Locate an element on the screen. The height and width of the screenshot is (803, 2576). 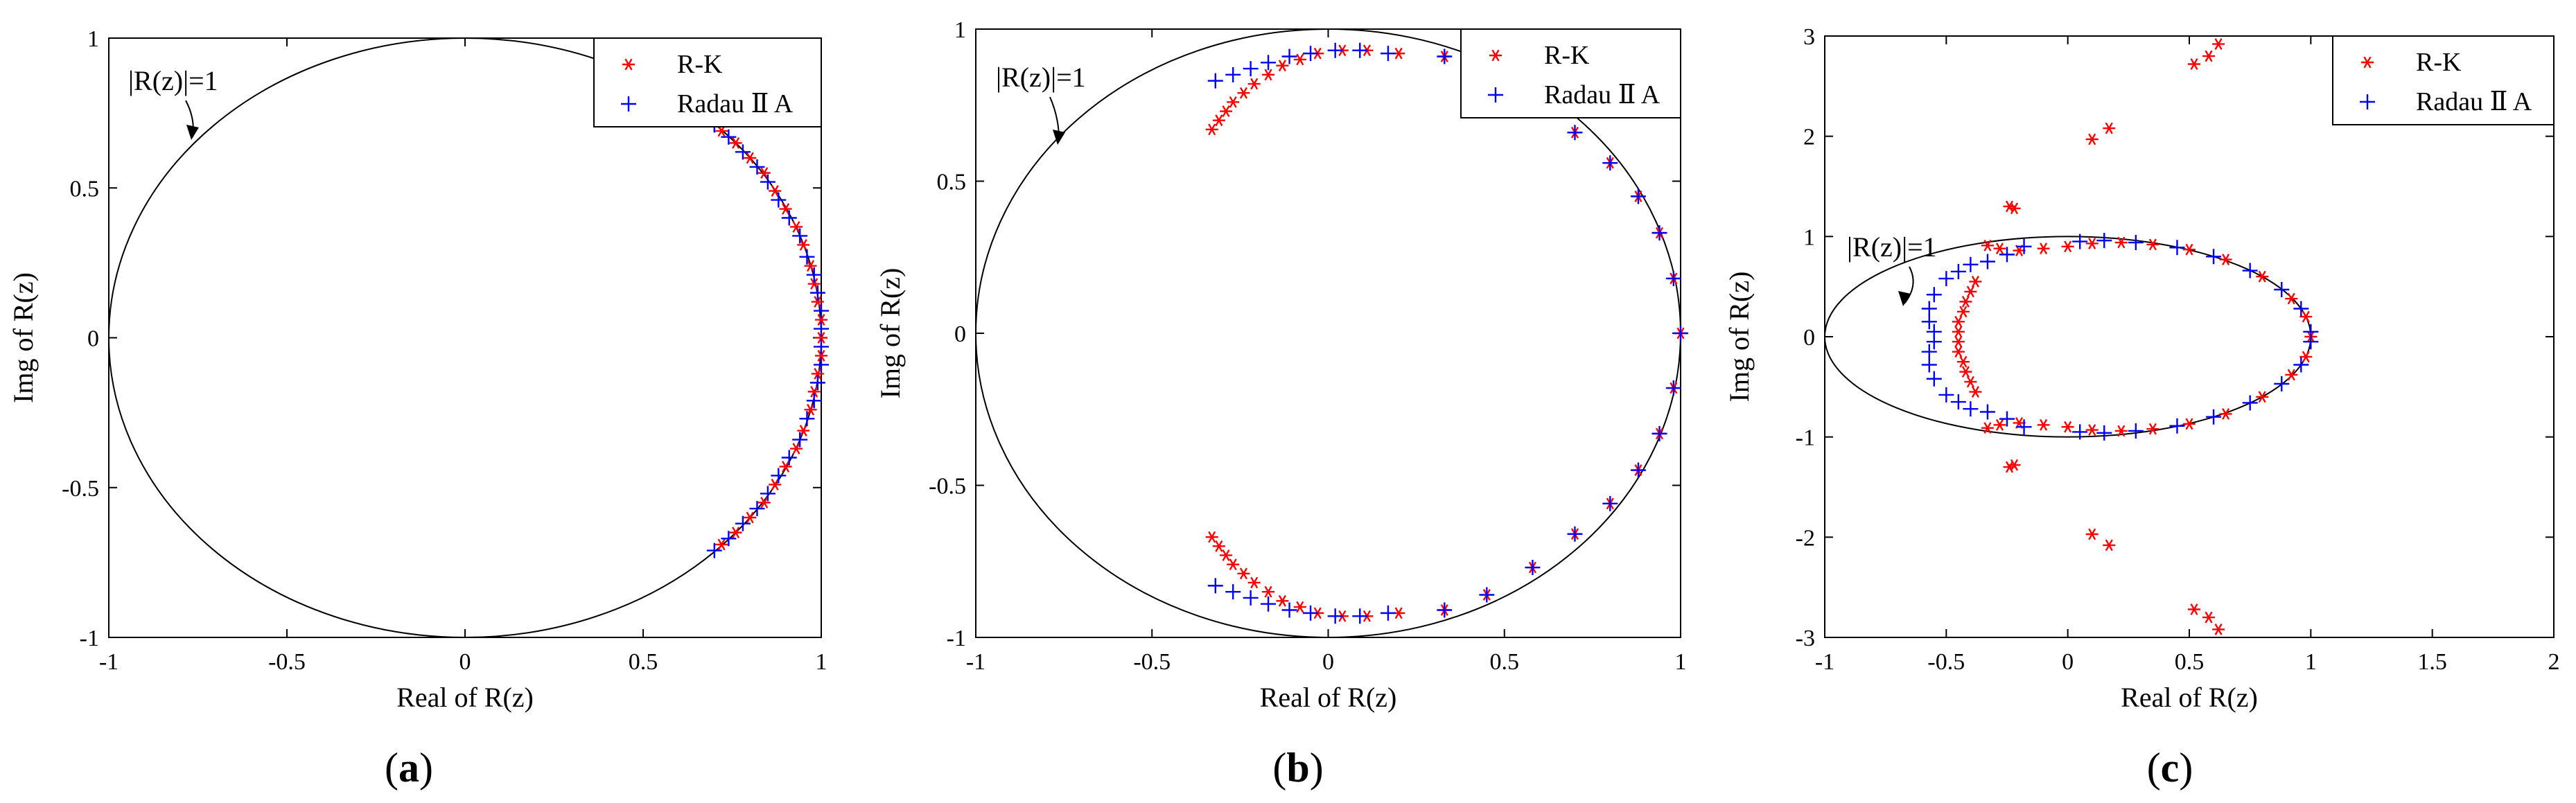
y-tick-label: 3 is located at coordinates (1809, 37).